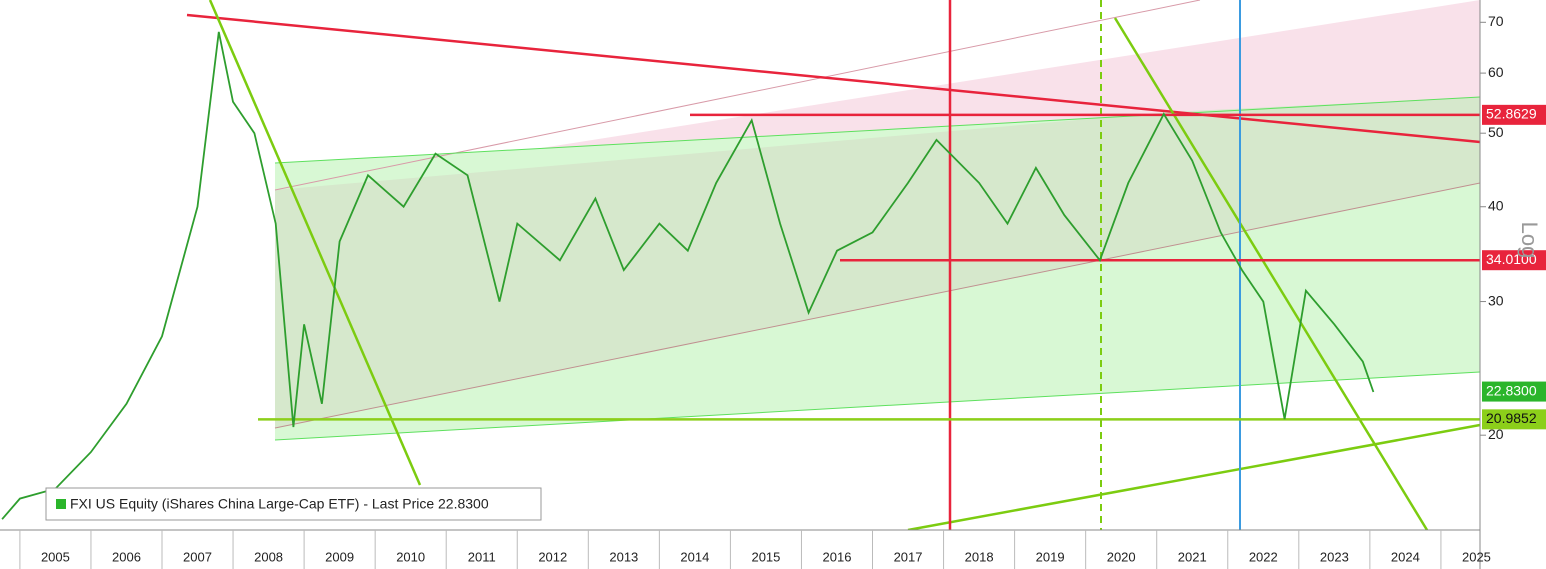 This screenshot has height=569, width=1546. What do you see at coordinates (552, 556) in the screenshot?
I see `x-tick-label: 2012` at bounding box center [552, 556].